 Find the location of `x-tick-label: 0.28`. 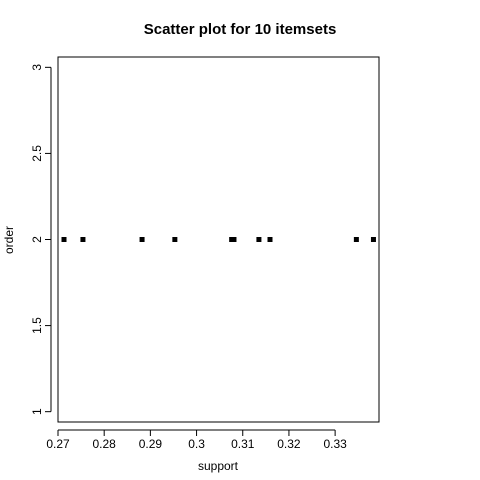

x-tick-label: 0.28 is located at coordinates (105, 444).